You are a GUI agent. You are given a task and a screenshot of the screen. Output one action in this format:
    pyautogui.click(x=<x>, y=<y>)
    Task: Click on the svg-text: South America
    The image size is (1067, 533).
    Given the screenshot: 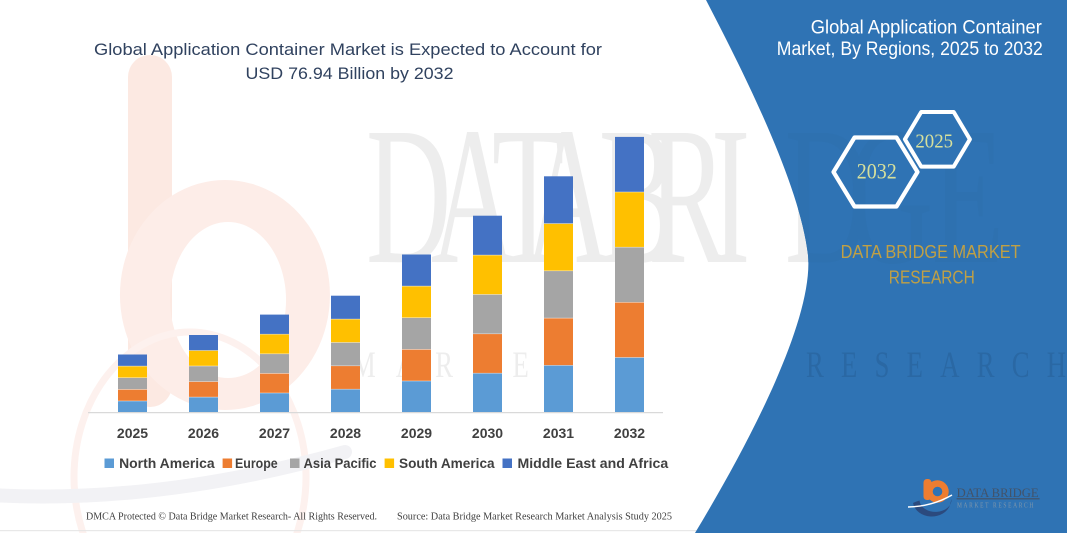 What is the action you would take?
    pyautogui.click(x=447, y=463)
    